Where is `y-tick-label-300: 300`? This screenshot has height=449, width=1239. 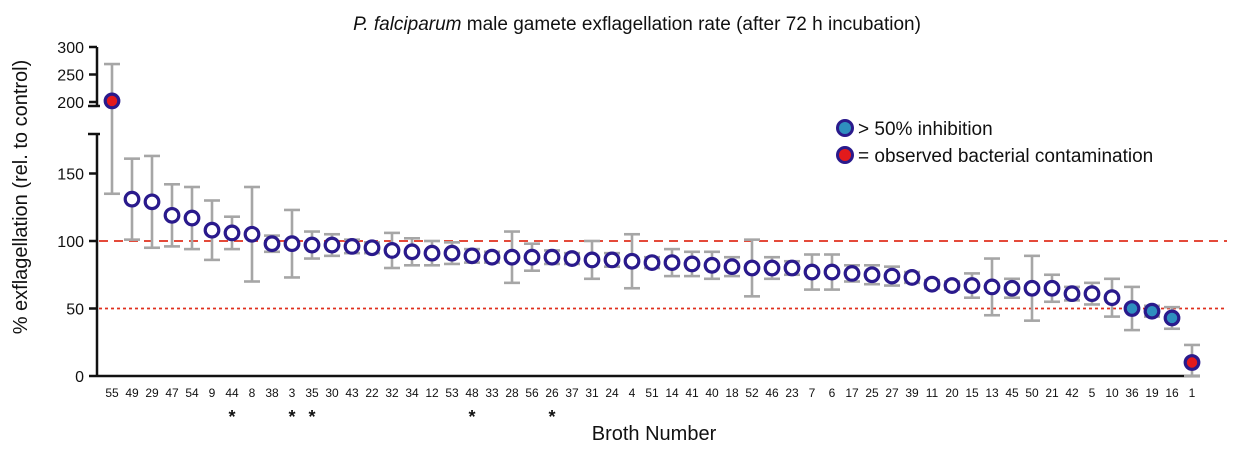 y-tick-label-300: 300 is located at coordinates (70, 48).